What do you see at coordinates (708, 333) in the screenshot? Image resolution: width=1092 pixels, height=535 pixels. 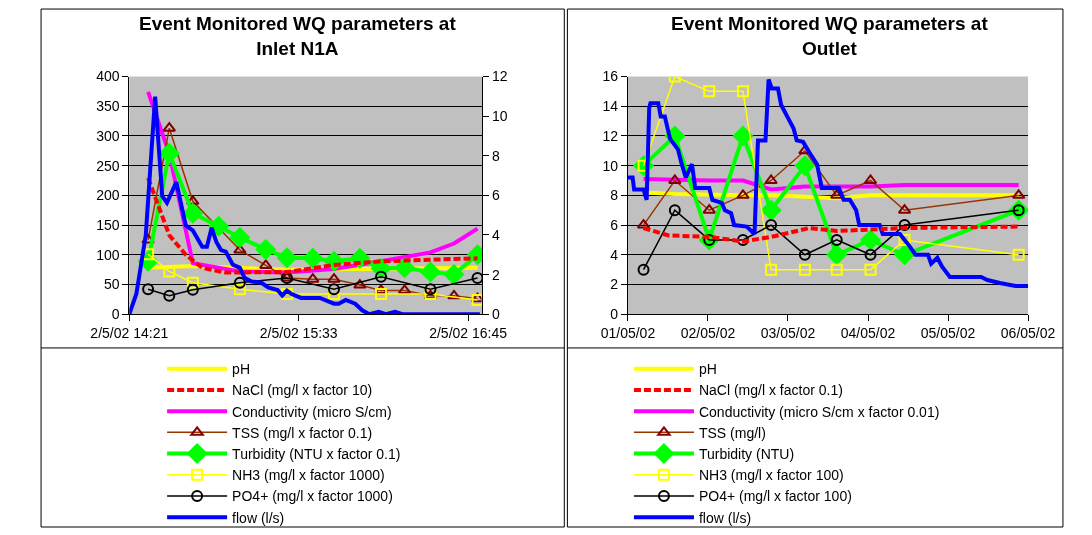 I see `x-tick-label: 02/05/02` at bounding box center [708, 333].